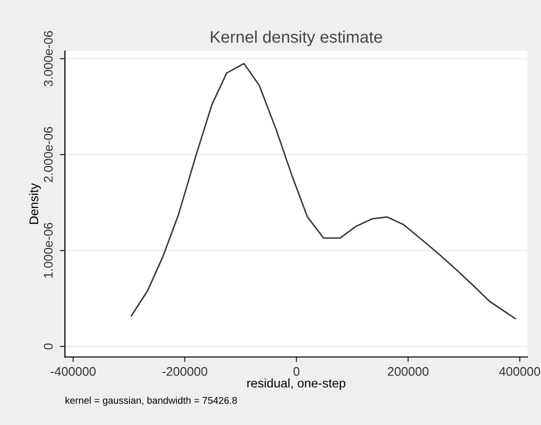  Describe the element at coordinates (48, 346) in the screenshot. I see `y-tick-label: 0` at that location.